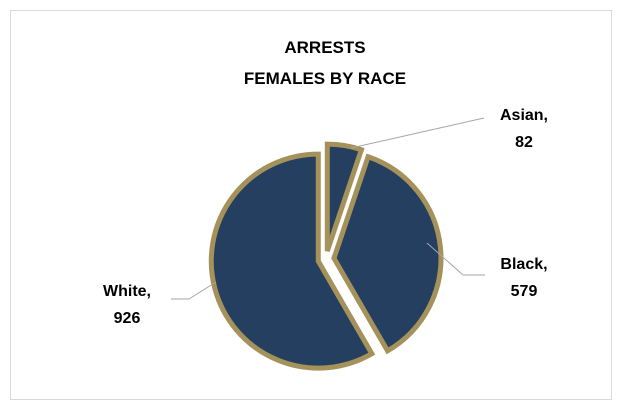 The image size is (624, 404). What do you see at coordinates (127, 291) in the screenshot?
I see `data-label-white-line-1: White,` at bounding box center [127, 291].